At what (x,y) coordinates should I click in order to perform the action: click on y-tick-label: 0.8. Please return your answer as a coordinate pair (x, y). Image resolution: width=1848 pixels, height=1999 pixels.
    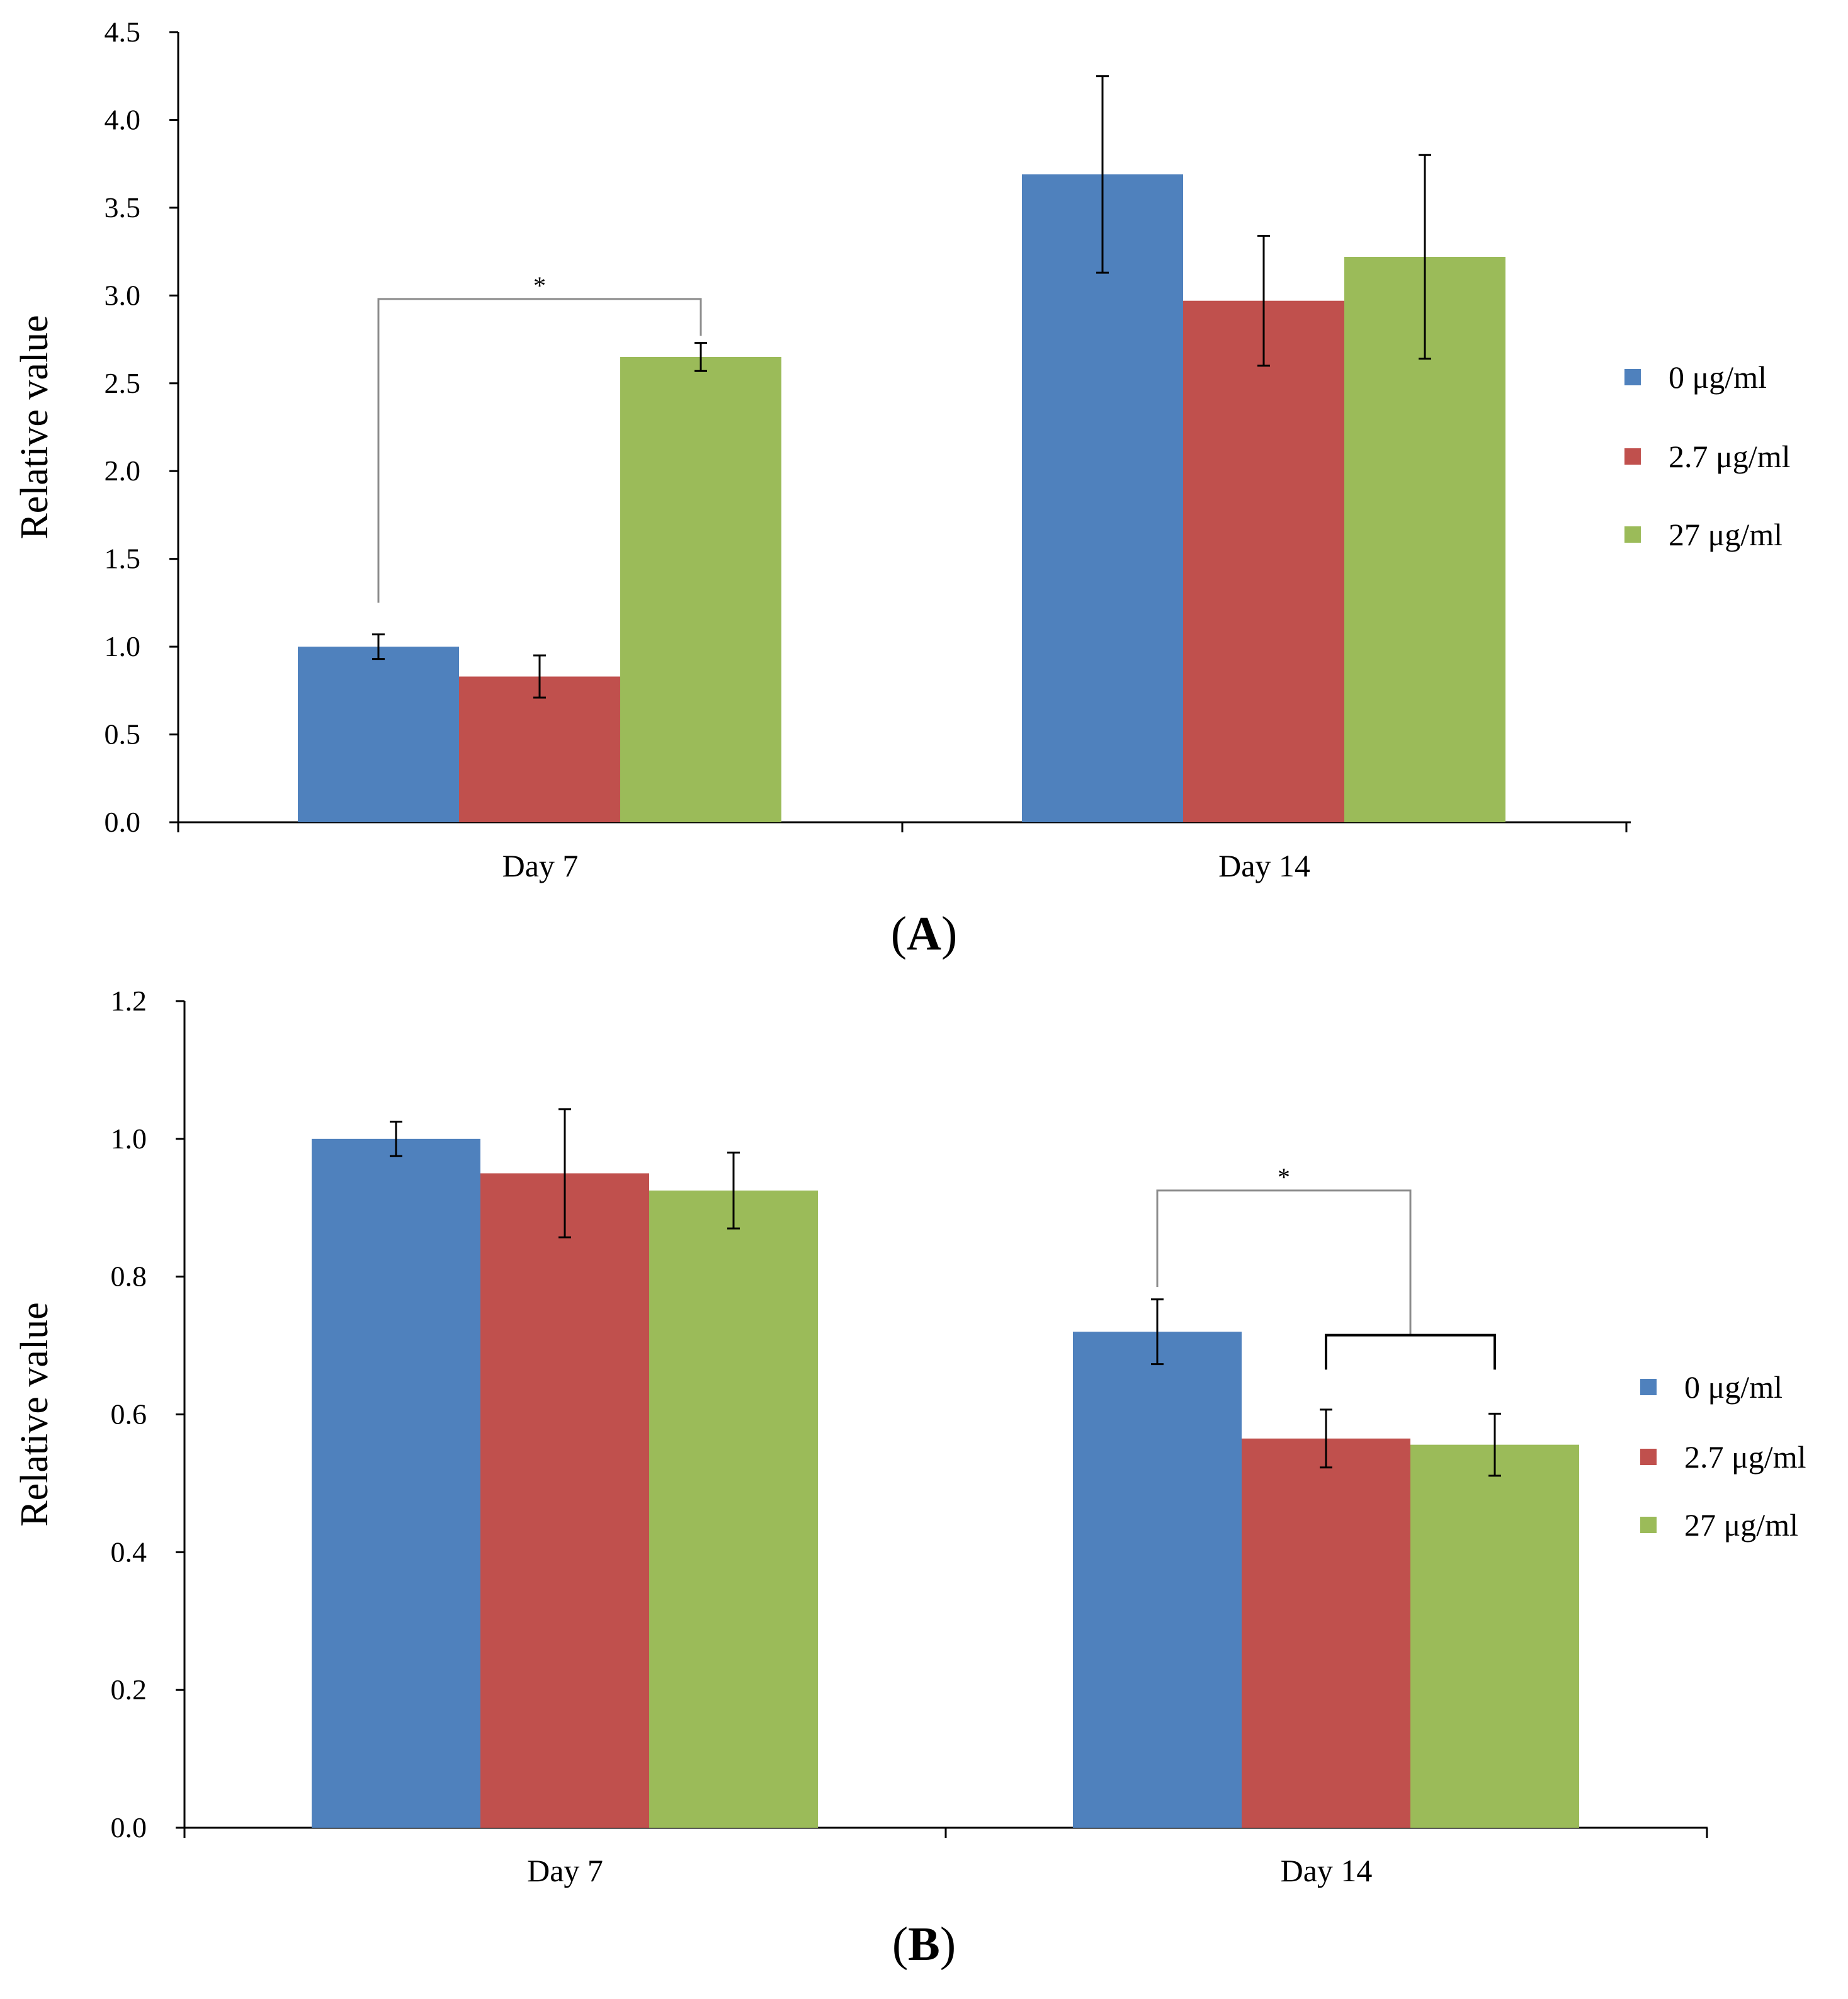
    Looking at the image, I should click on (129, 1276).